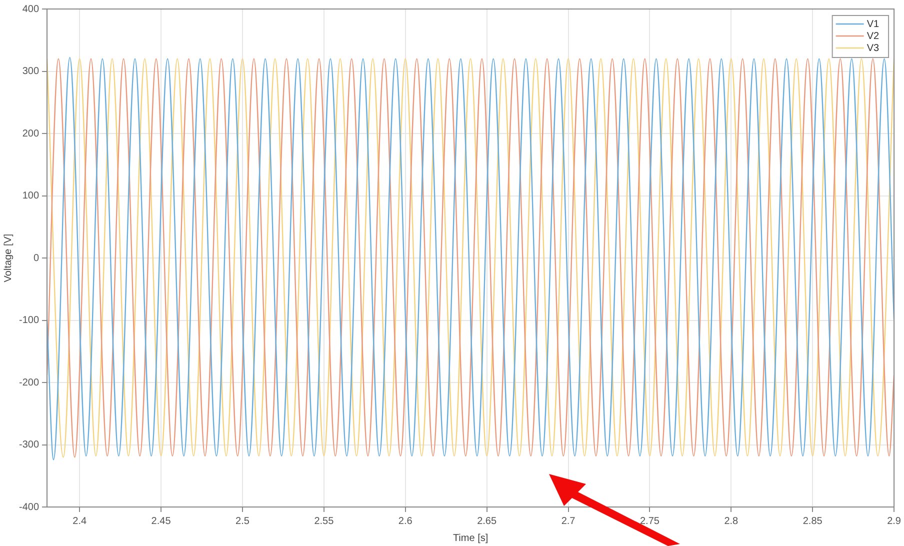 The image size is (904, 546). What do you see at coordinates (29, 507) in the screenshot?
I see `y-tick-label: -400` at bounding box center [29, 507].